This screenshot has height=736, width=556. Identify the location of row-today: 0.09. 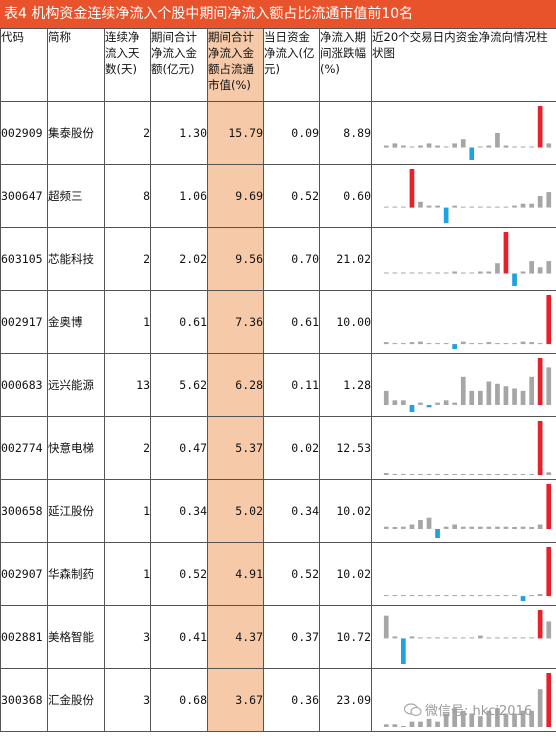
(291, 133).